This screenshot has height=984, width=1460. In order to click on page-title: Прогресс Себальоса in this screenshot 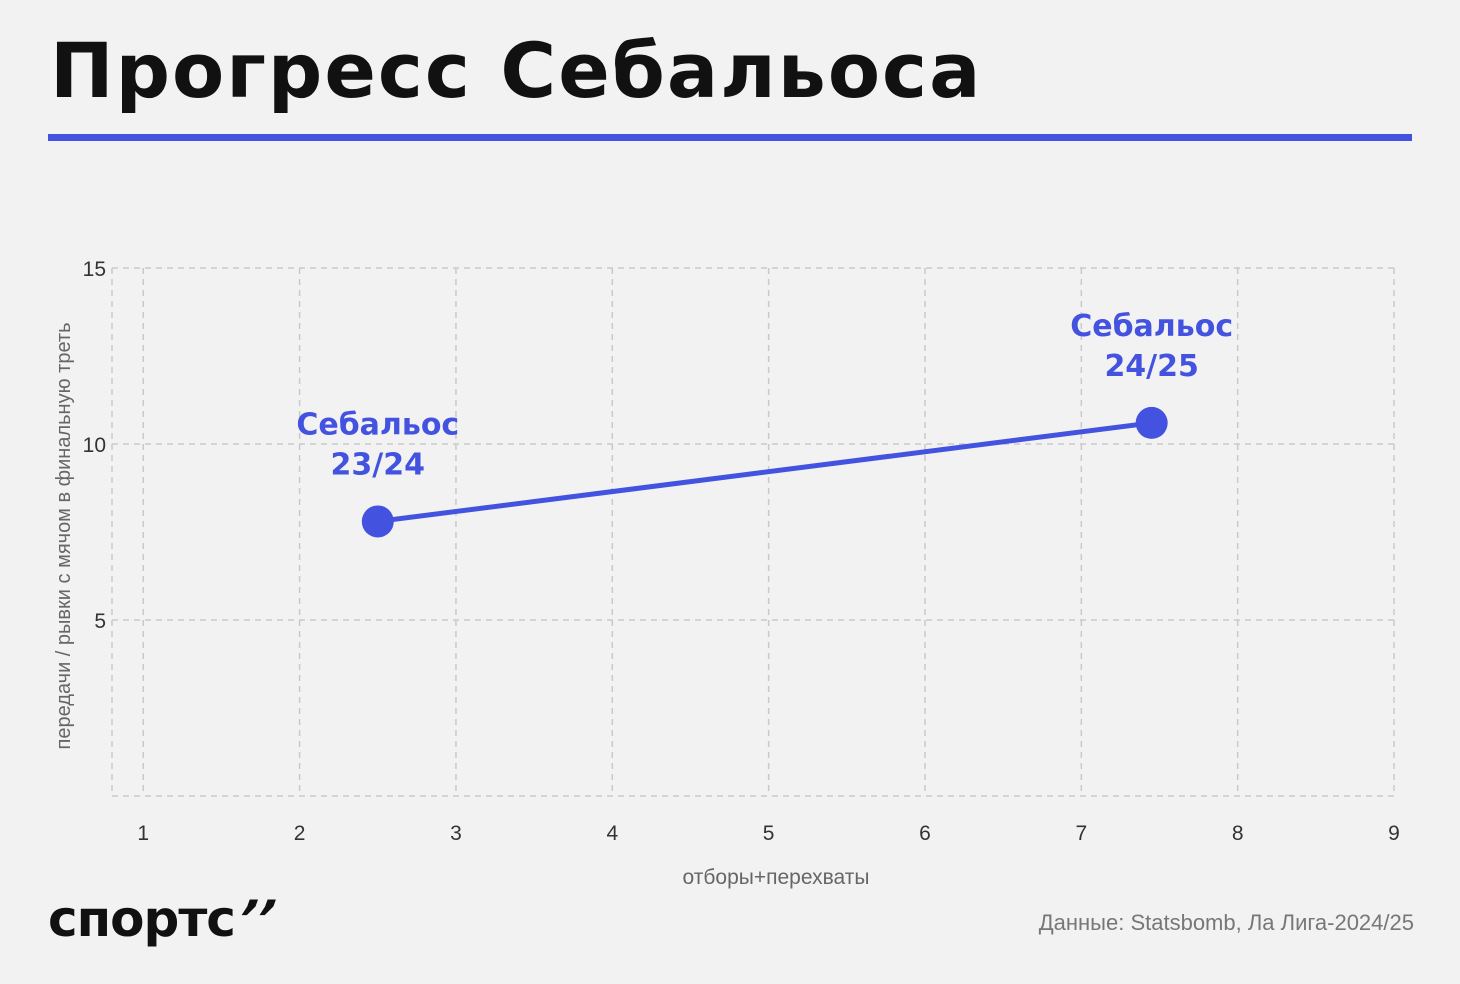, I will do `click(516, 70)`.